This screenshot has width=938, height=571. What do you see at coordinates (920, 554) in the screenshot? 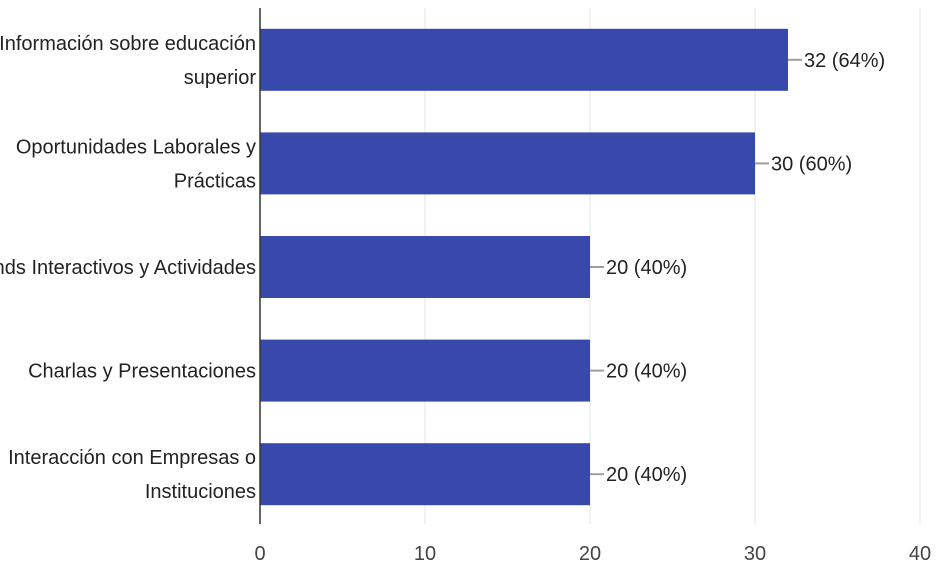
I see `x-tick-label-4: 40` at bounding box center [920, 554].